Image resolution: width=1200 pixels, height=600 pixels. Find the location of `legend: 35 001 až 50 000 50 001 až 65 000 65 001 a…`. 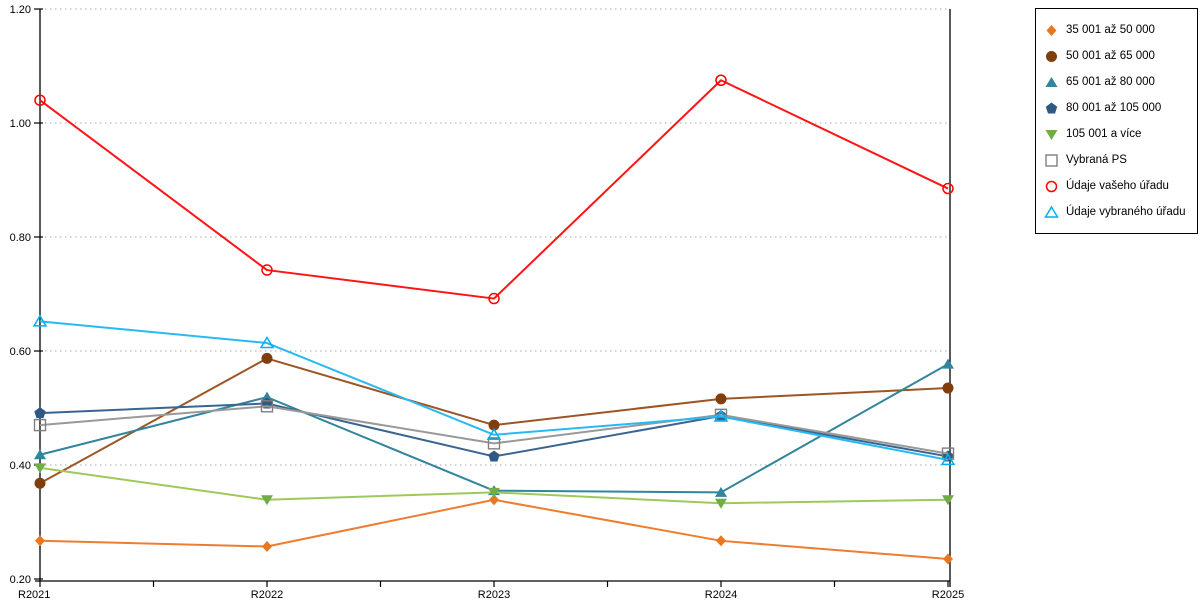

legend: 35 001 až 50 000 50 001 až 65 000 65 001 a… is located at coordinates (1116, 121).